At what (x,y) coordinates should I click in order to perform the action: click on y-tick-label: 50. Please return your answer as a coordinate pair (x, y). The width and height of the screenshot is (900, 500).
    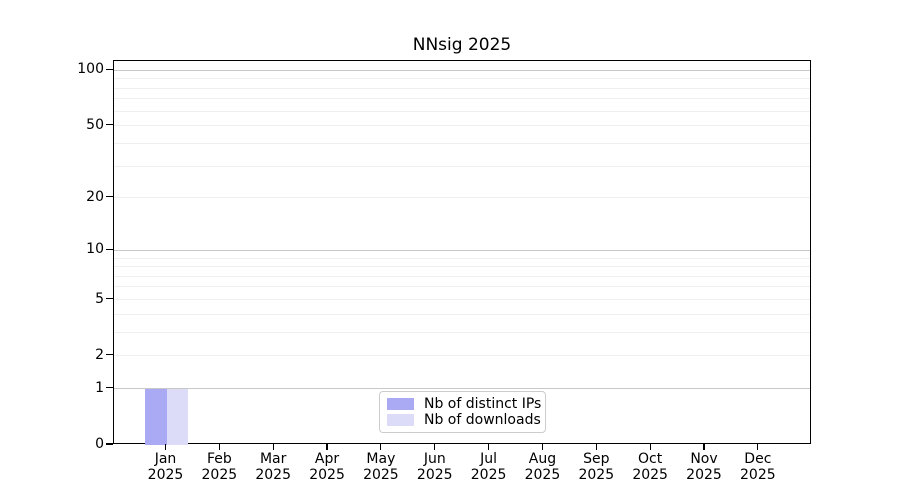
    Looking at the image, I should click on (95, 124).